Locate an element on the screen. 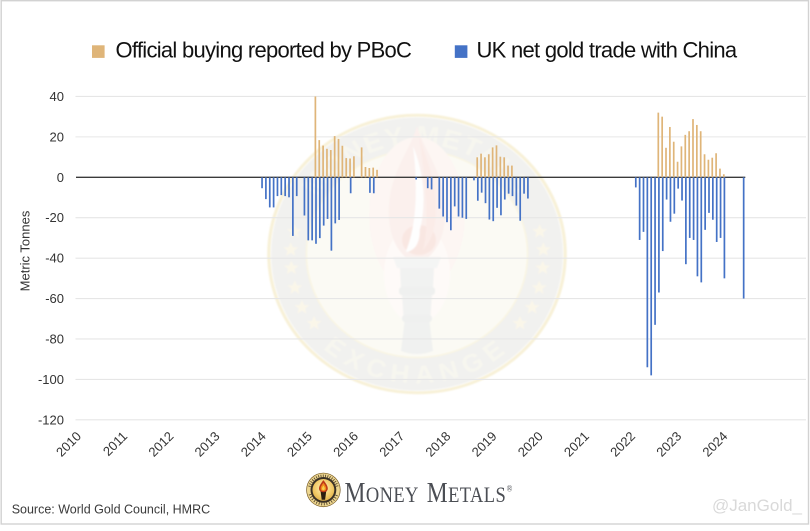 This screenshot has height=531, width=810. svg-text: 20 is located at coordinates (57, 136).